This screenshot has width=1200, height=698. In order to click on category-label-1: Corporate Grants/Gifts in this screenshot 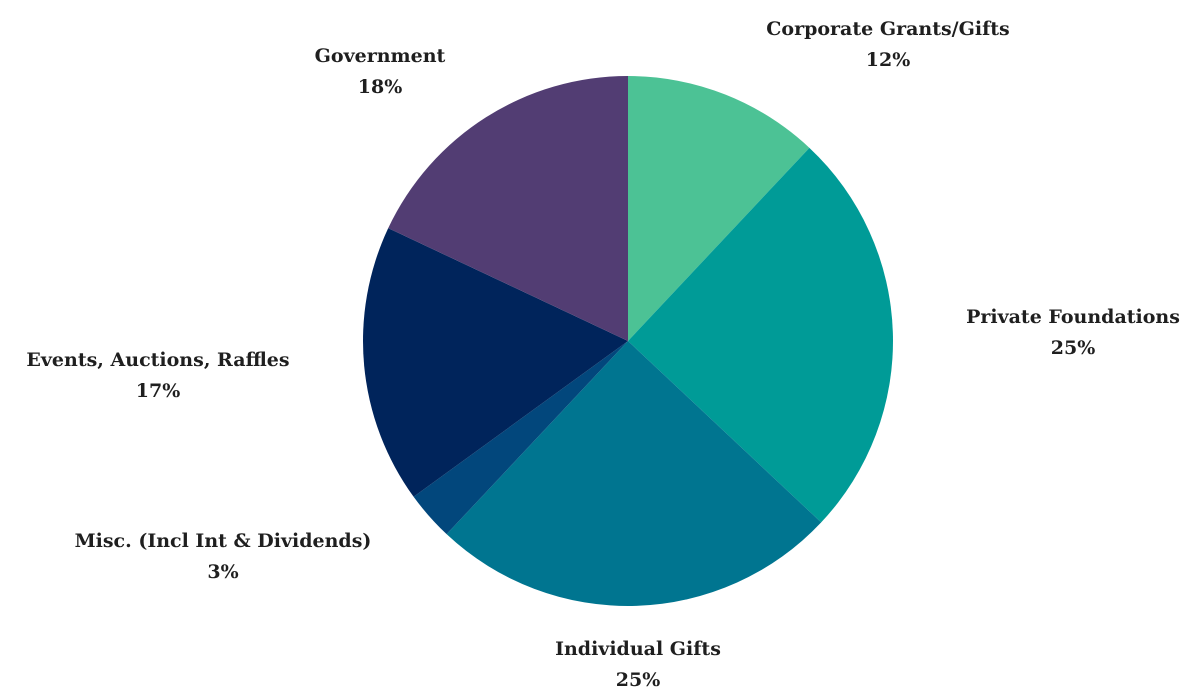, I will do `click(887, 29)`.